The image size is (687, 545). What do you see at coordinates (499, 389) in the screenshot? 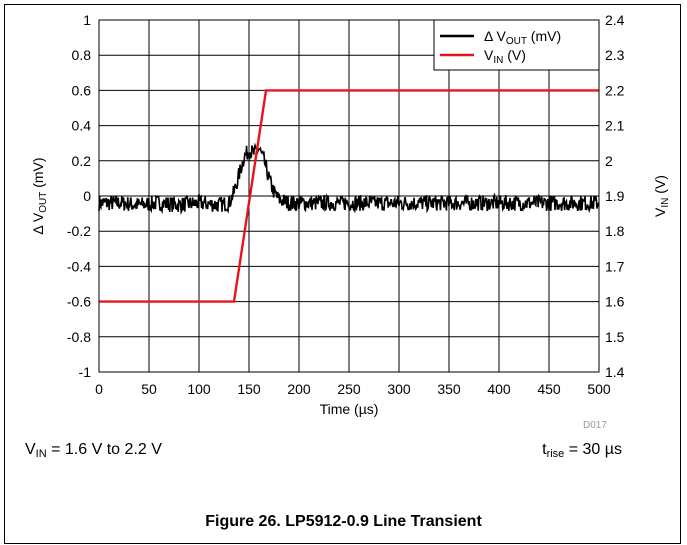
I see `x-tick-label: 400` at bounding box center [499, 389].